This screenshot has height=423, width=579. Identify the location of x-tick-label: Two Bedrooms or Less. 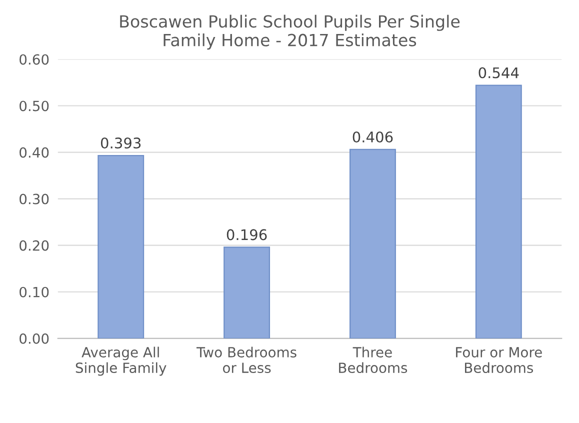
(246, 360).